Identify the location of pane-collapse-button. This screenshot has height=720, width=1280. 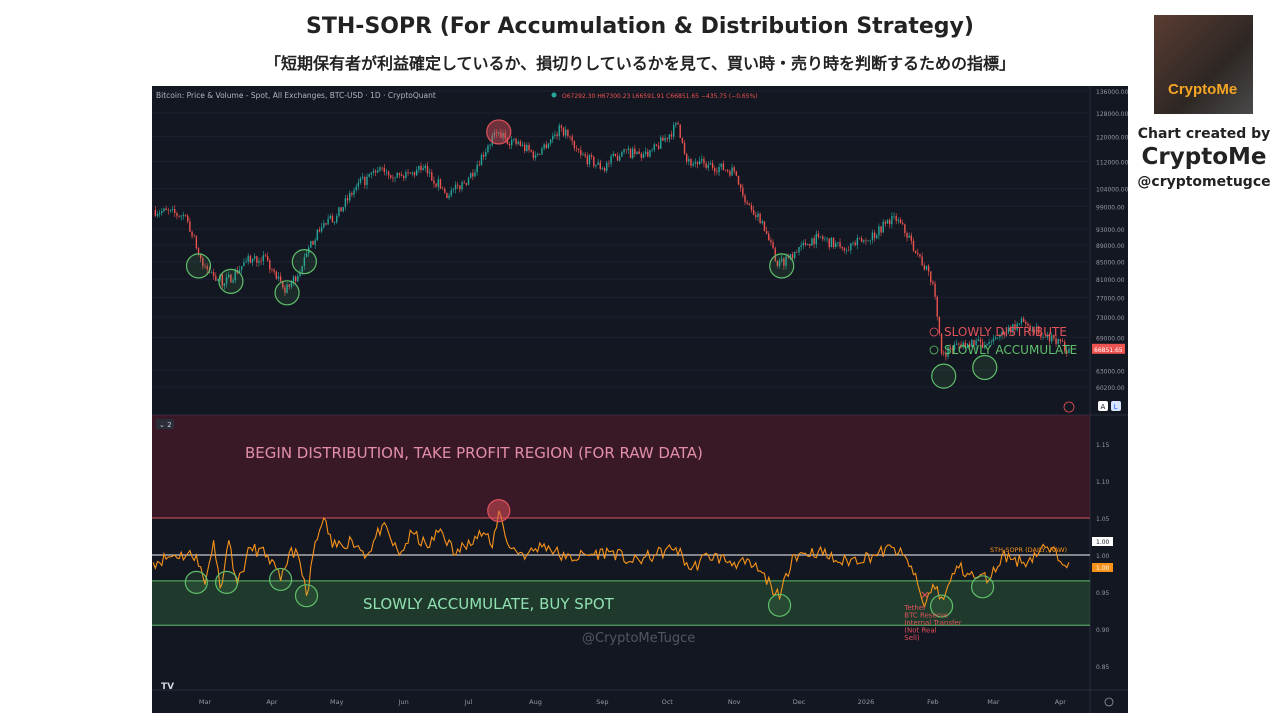
(165, 424).